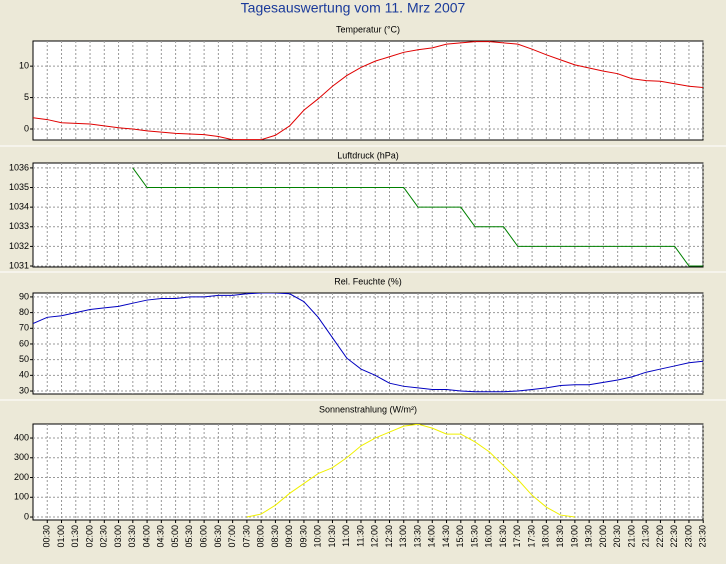  What do you see at coordinates (24, 66) in the screenshot?
I see `y-tick-label: 10` at bounding box center [24, 66].